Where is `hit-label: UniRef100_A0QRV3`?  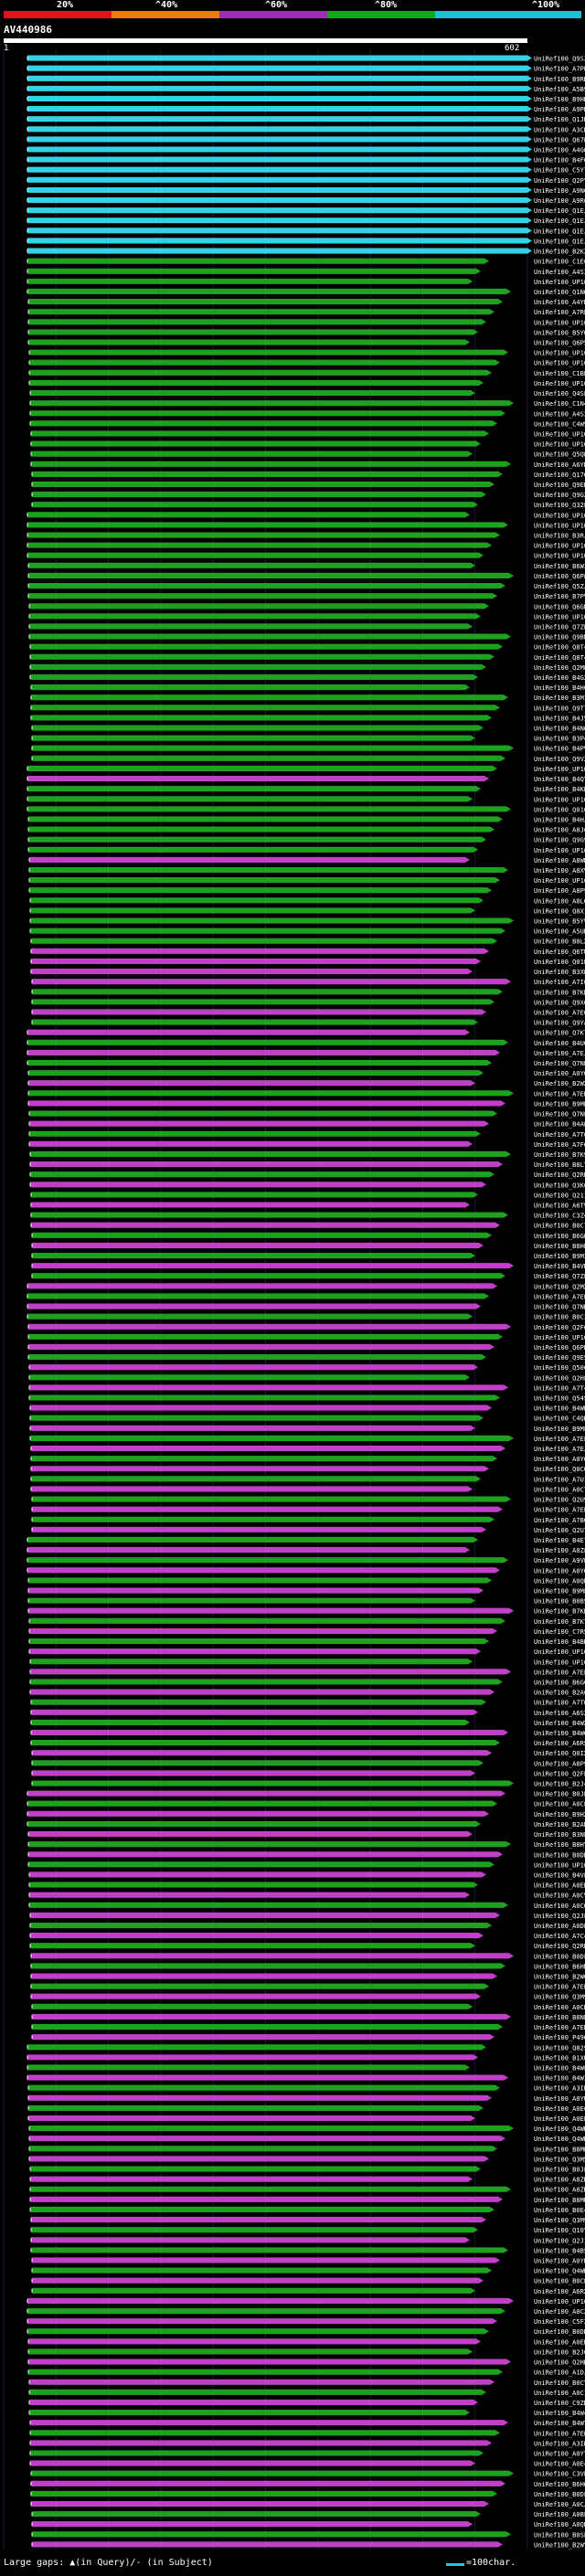 hit-label: UniRef100_A0QRV3 is located at coordinates (560, 1581).